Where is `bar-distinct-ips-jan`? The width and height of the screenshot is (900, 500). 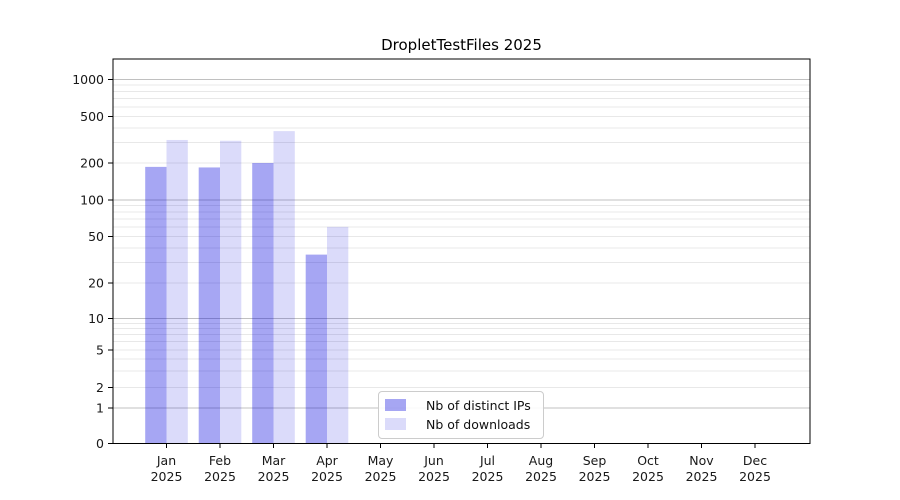
bar-distinct-ips-jan is located at coordinates (156, 305).